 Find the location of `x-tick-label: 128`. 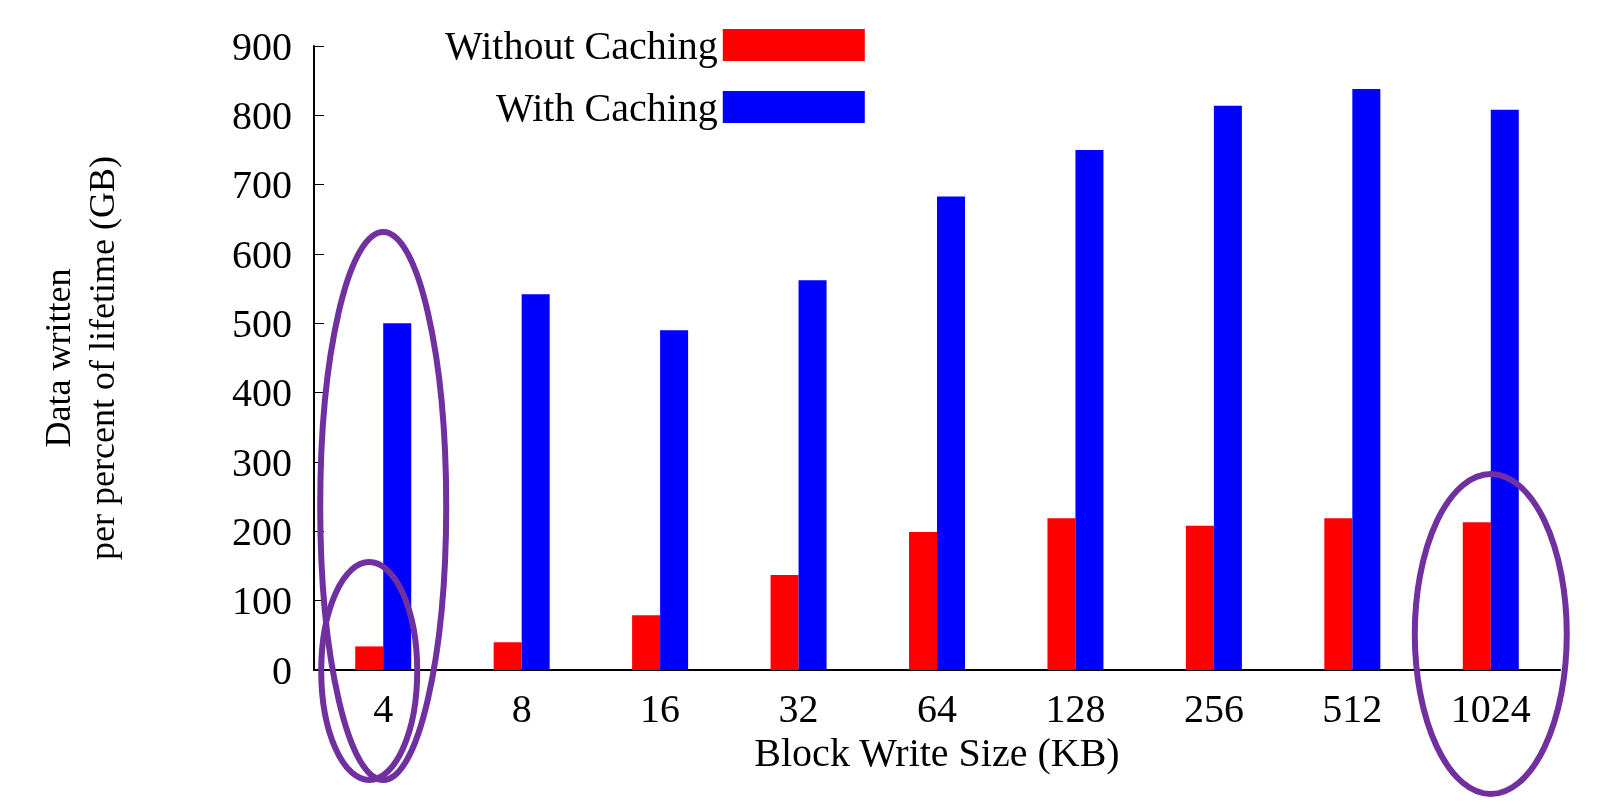

x-tick-label: 128 is located at coordinates (1075, 708).